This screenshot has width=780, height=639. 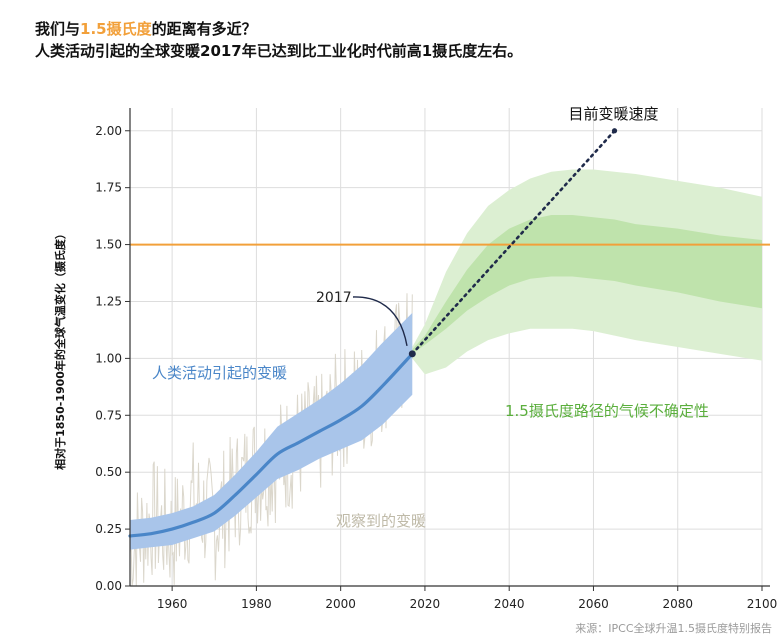 I want to click on pathway-band-inner, so click(x=587, y=284).